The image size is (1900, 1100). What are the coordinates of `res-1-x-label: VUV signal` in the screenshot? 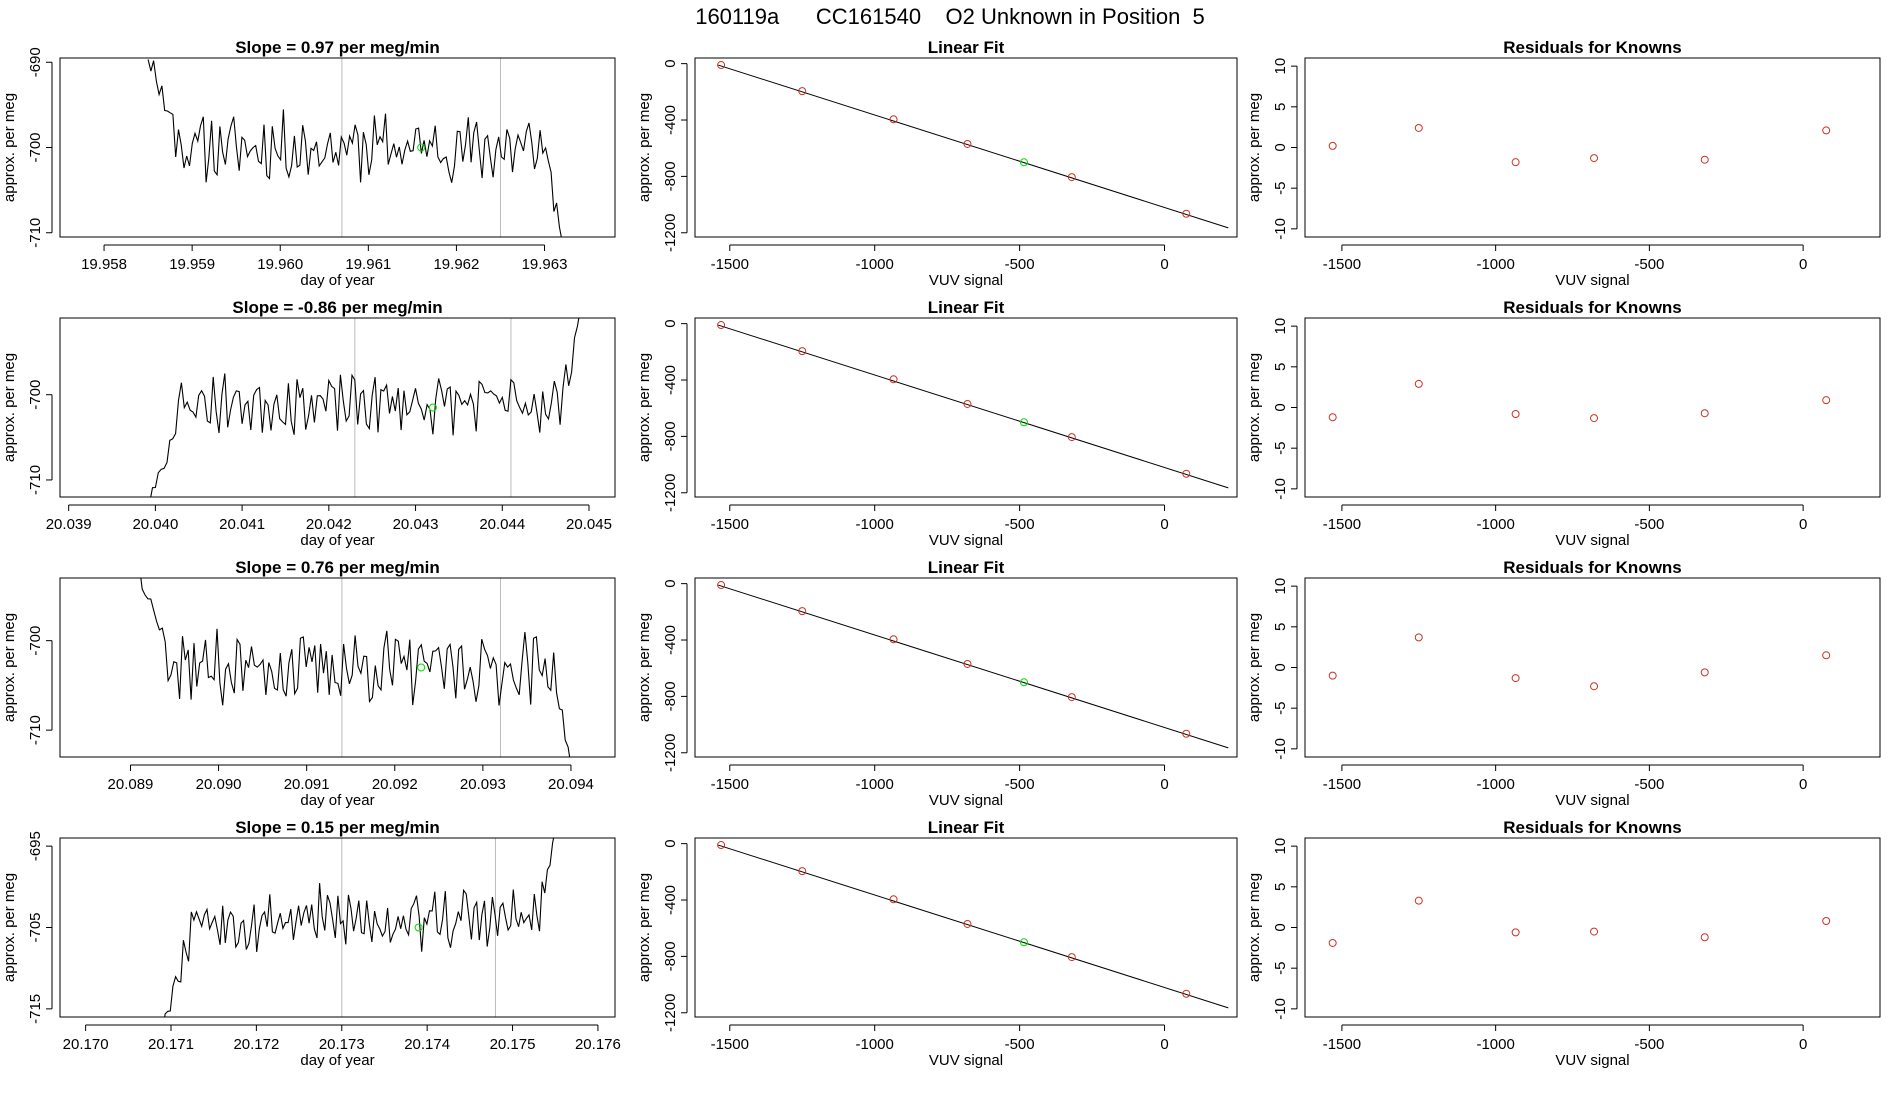 It's located at (1592, 280).